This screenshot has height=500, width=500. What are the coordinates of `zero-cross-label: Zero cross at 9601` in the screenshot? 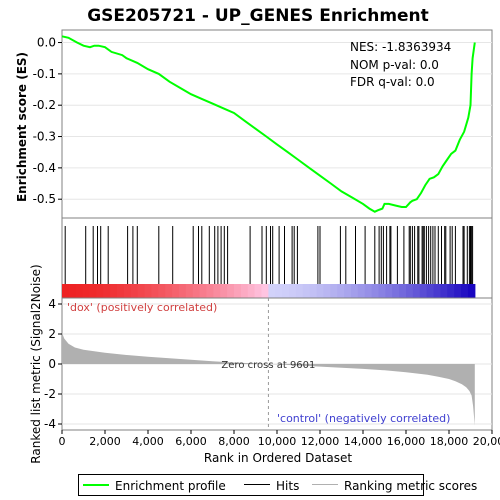 It's located at (268, 365).